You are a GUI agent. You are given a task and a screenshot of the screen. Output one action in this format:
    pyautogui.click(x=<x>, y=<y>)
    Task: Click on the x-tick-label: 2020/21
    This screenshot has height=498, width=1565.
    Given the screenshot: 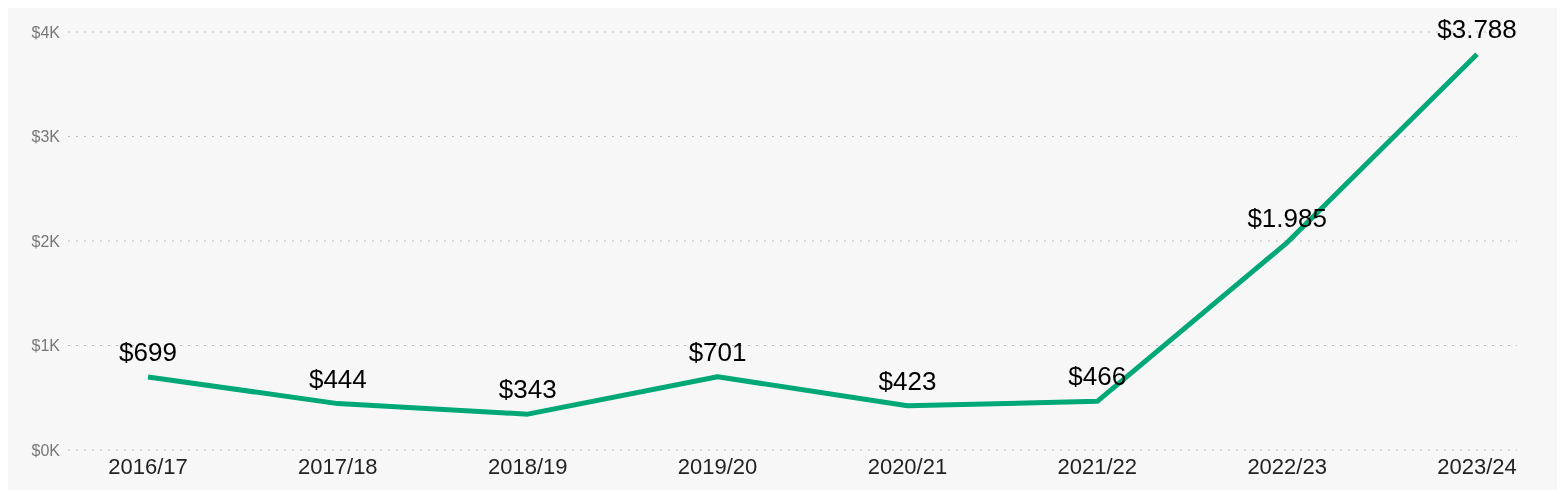 What is the action you would take?
    pyautogui.click(x=907, y=466)
    